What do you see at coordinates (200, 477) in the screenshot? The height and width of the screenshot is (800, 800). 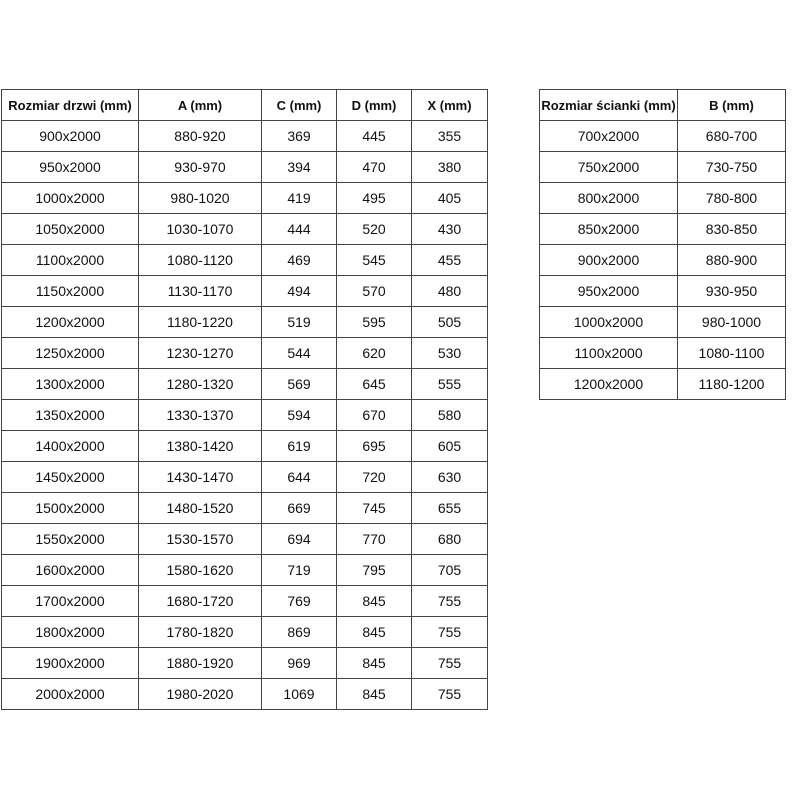 I see `table-cell: 1430-1470` at bounding box center [200, 477].